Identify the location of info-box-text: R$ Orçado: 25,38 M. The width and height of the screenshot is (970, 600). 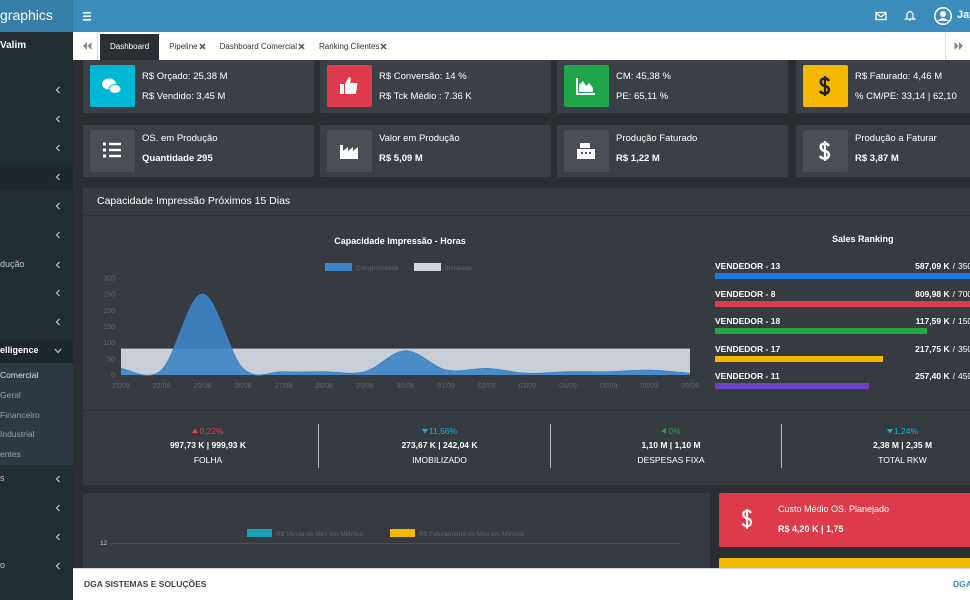
(185, 76).